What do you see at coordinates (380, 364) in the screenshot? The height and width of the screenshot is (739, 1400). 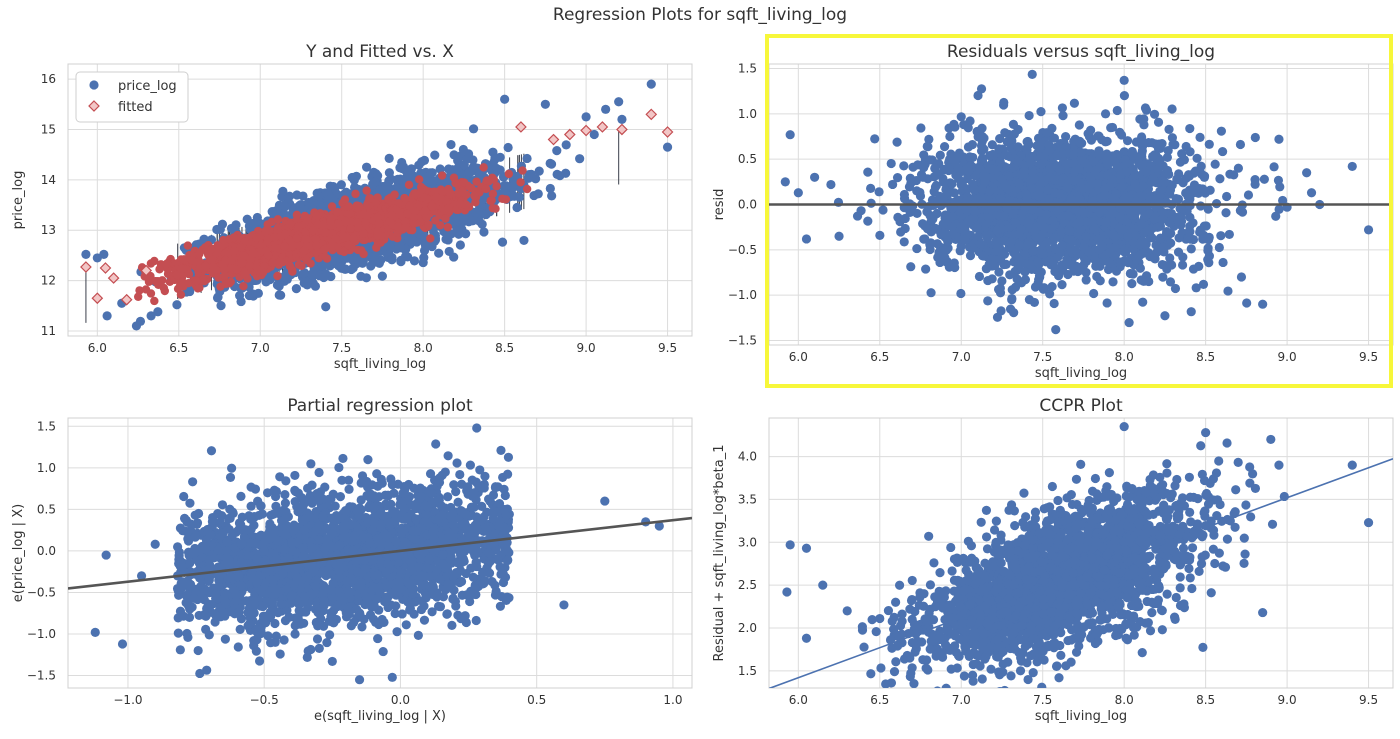 I see `x-axis-label: sqft_living_log` at bounding box center [380, 364].